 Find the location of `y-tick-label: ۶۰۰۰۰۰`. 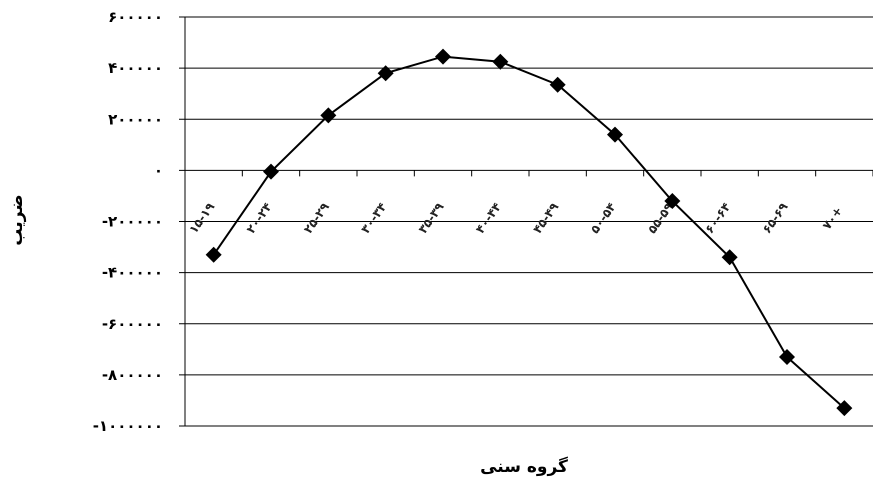

y-tick-label: ۶۰۰۰۰۰ is located at coordinates (135, 17).